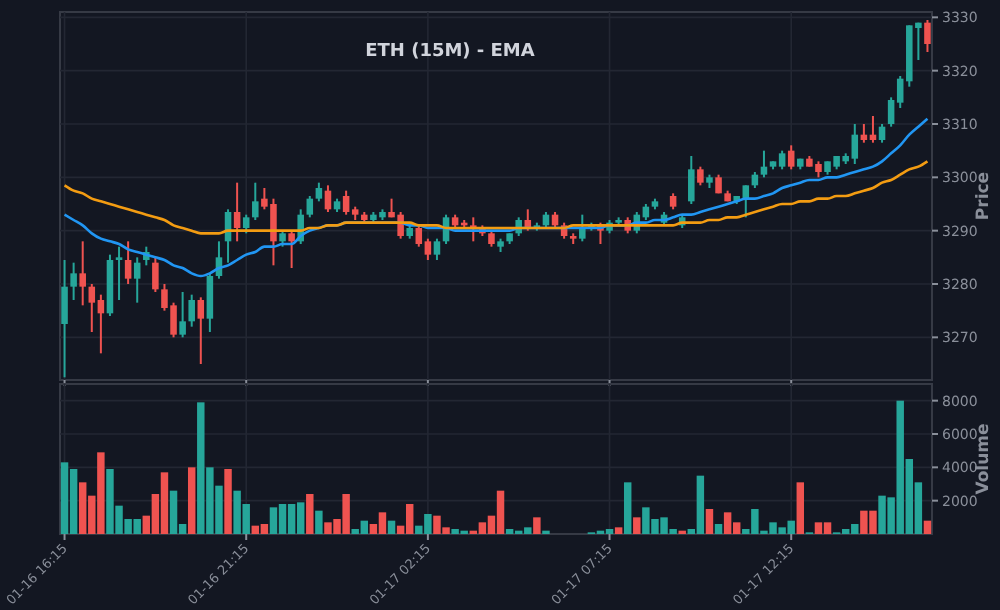  What do you see at coordinates (450, 52) in the screenshot?
I see `text: ETH (15M) - EMA` at bounding box center [450, 52].